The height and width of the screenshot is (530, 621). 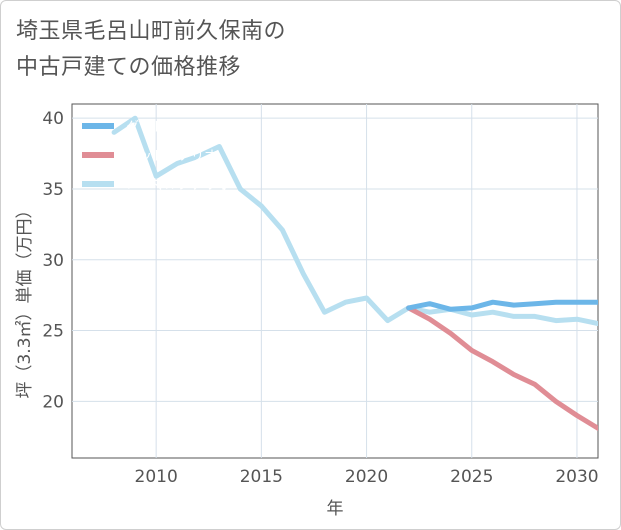 I want to click on legend-label: バッドシナリオ, so click(x=171, y=156).